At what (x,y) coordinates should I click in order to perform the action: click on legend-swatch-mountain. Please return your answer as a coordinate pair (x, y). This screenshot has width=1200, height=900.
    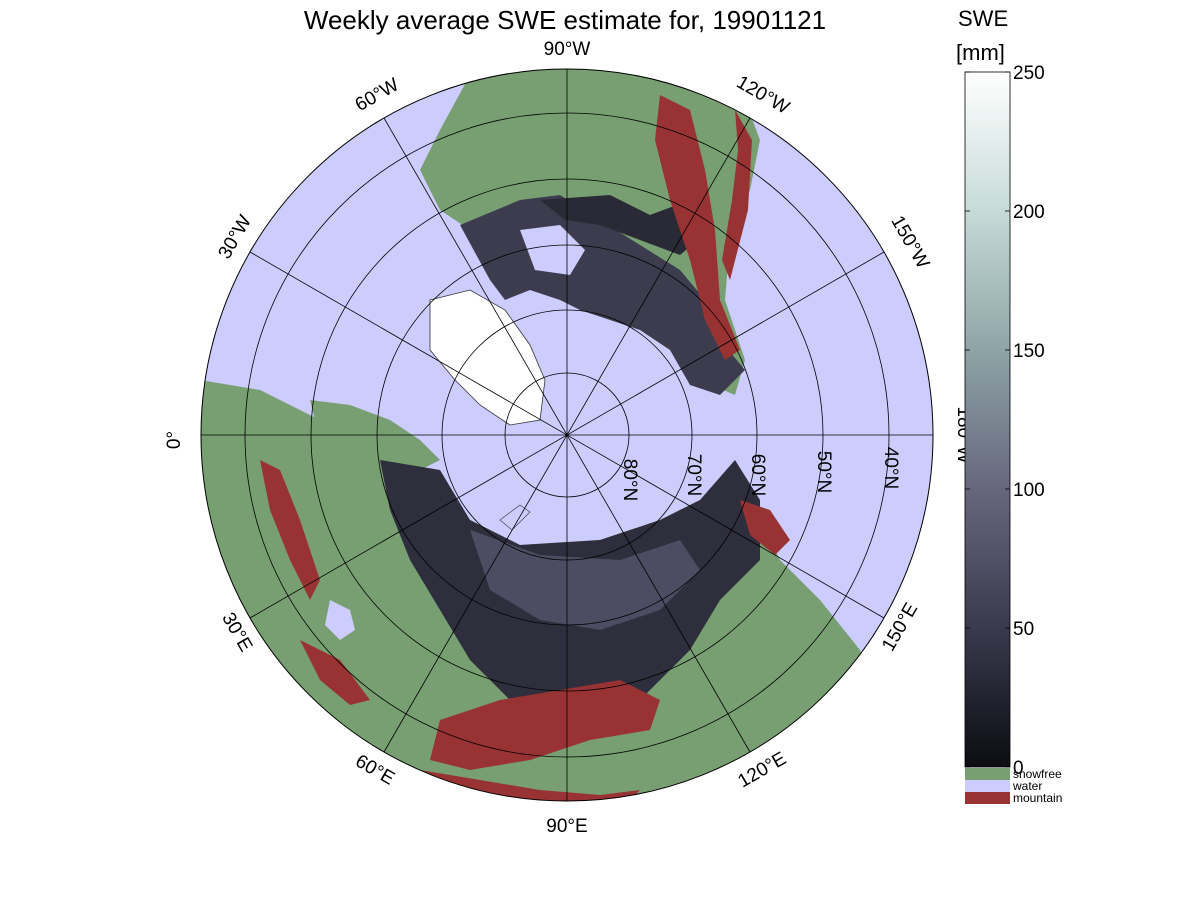
    Looking at the image, I should click on (987, 798).